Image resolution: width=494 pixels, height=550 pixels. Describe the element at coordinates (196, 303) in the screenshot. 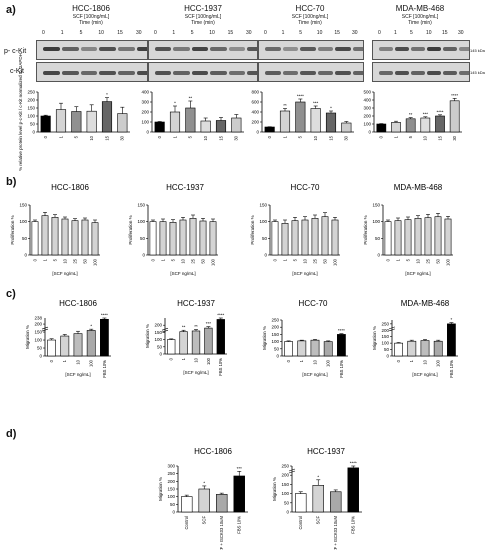

I see `chart-title: HCC-1937` at that location.